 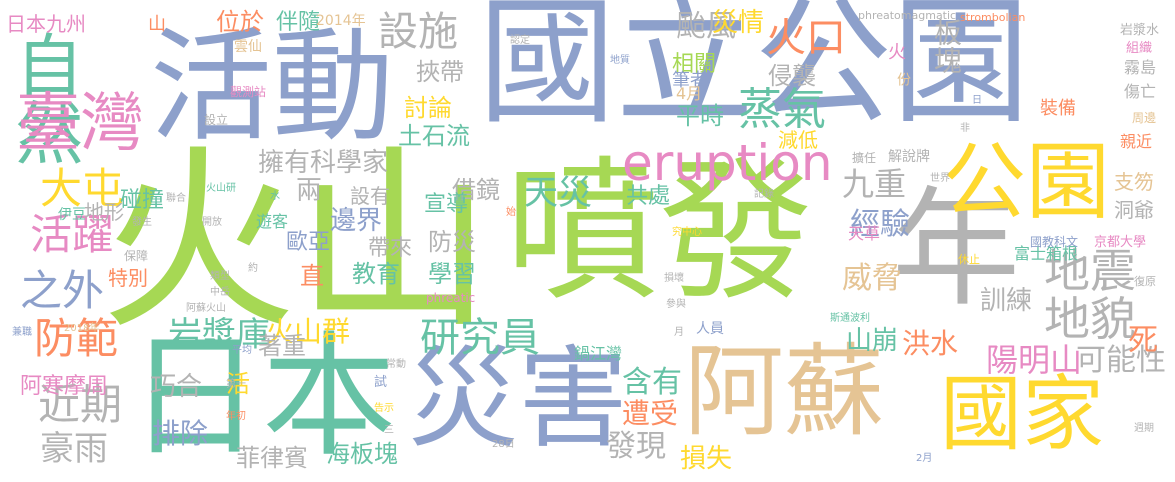 What do you see at coordinates (1144, 428) in the screenshot?
I see `word: 週期` at bounding box center [1144, 428].